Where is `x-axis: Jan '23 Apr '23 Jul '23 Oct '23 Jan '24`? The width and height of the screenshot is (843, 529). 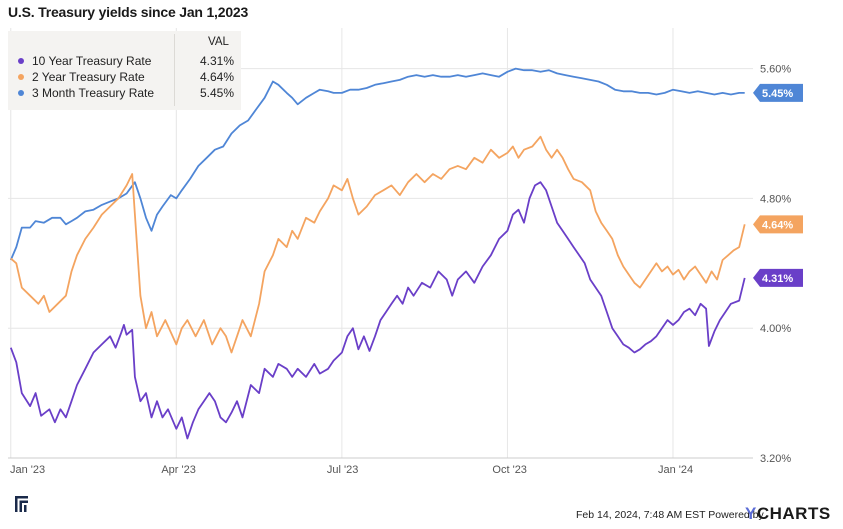
x-axis: Jan '23 Apr '23 Jul '23 Oct '23 Jan '24 is located at coordinates (351, 470).